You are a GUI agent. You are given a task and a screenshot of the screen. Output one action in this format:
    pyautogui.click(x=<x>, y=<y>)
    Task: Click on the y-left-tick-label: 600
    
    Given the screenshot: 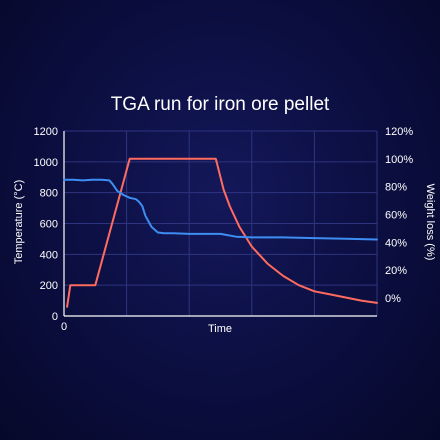 What is the action you would take?
    pyautogui.click(x=49, y=225)
    